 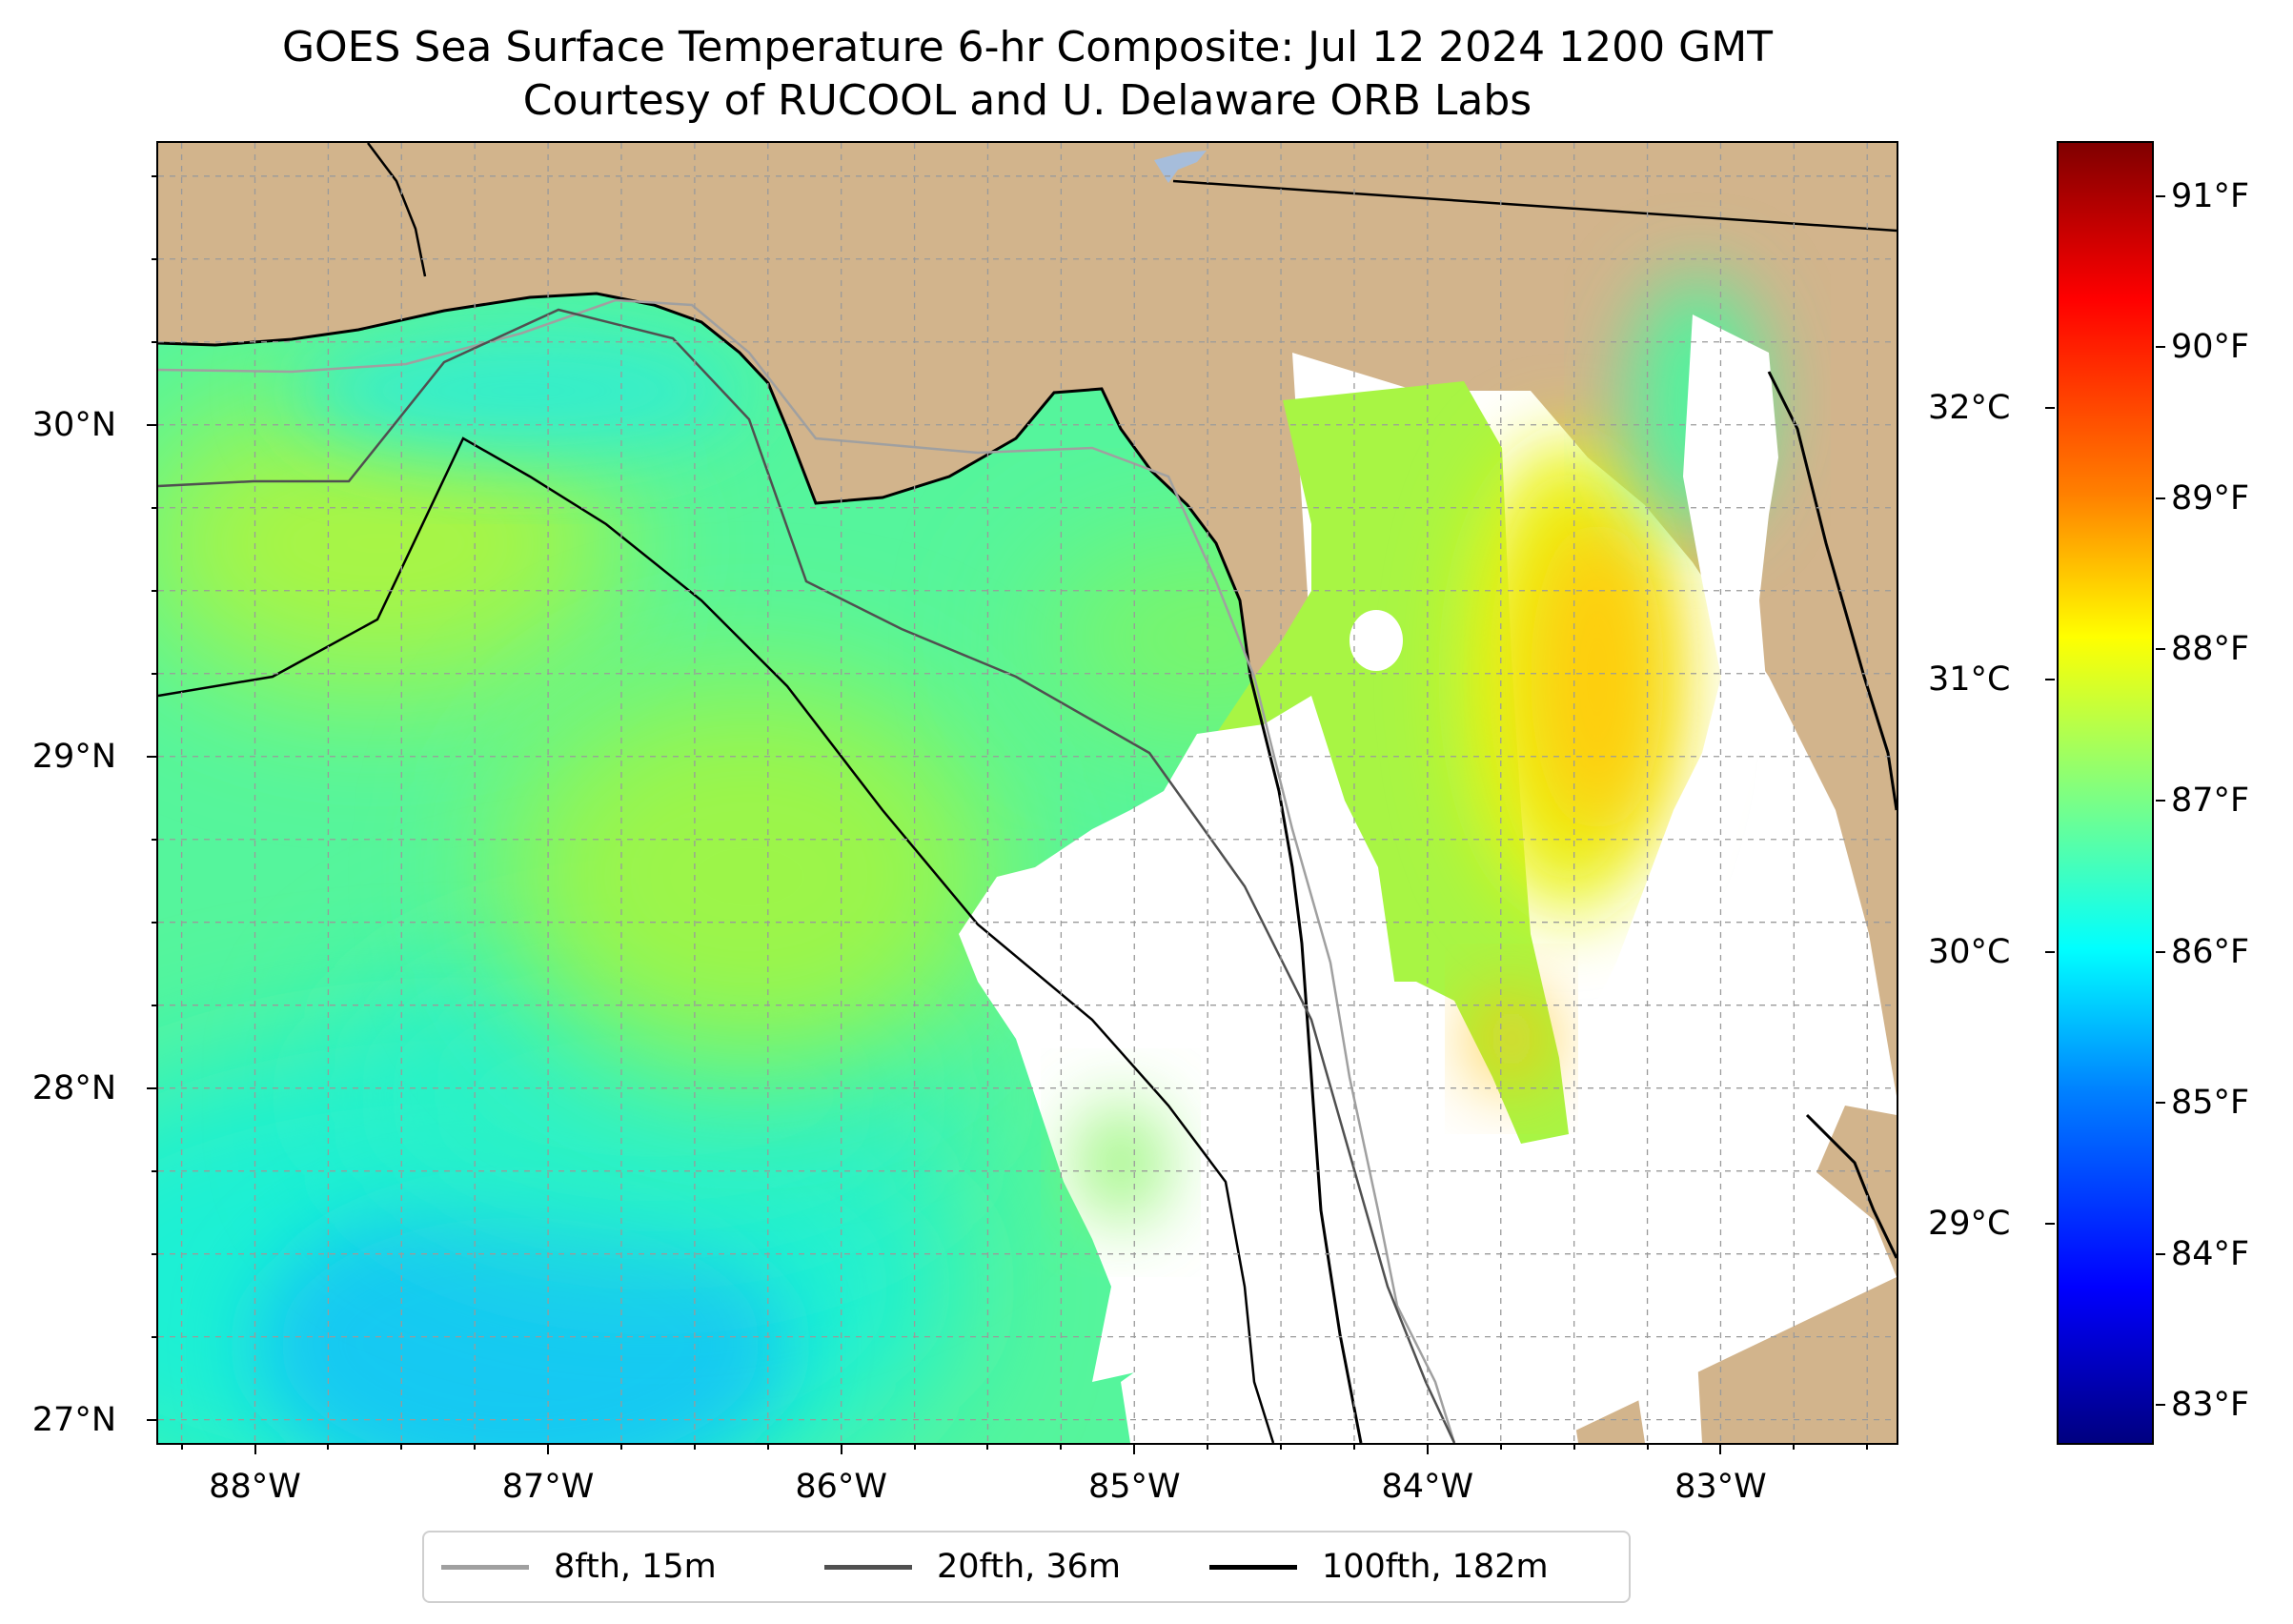 I want to click on latitude-label: 28°N, so click(x=74, y=1087).